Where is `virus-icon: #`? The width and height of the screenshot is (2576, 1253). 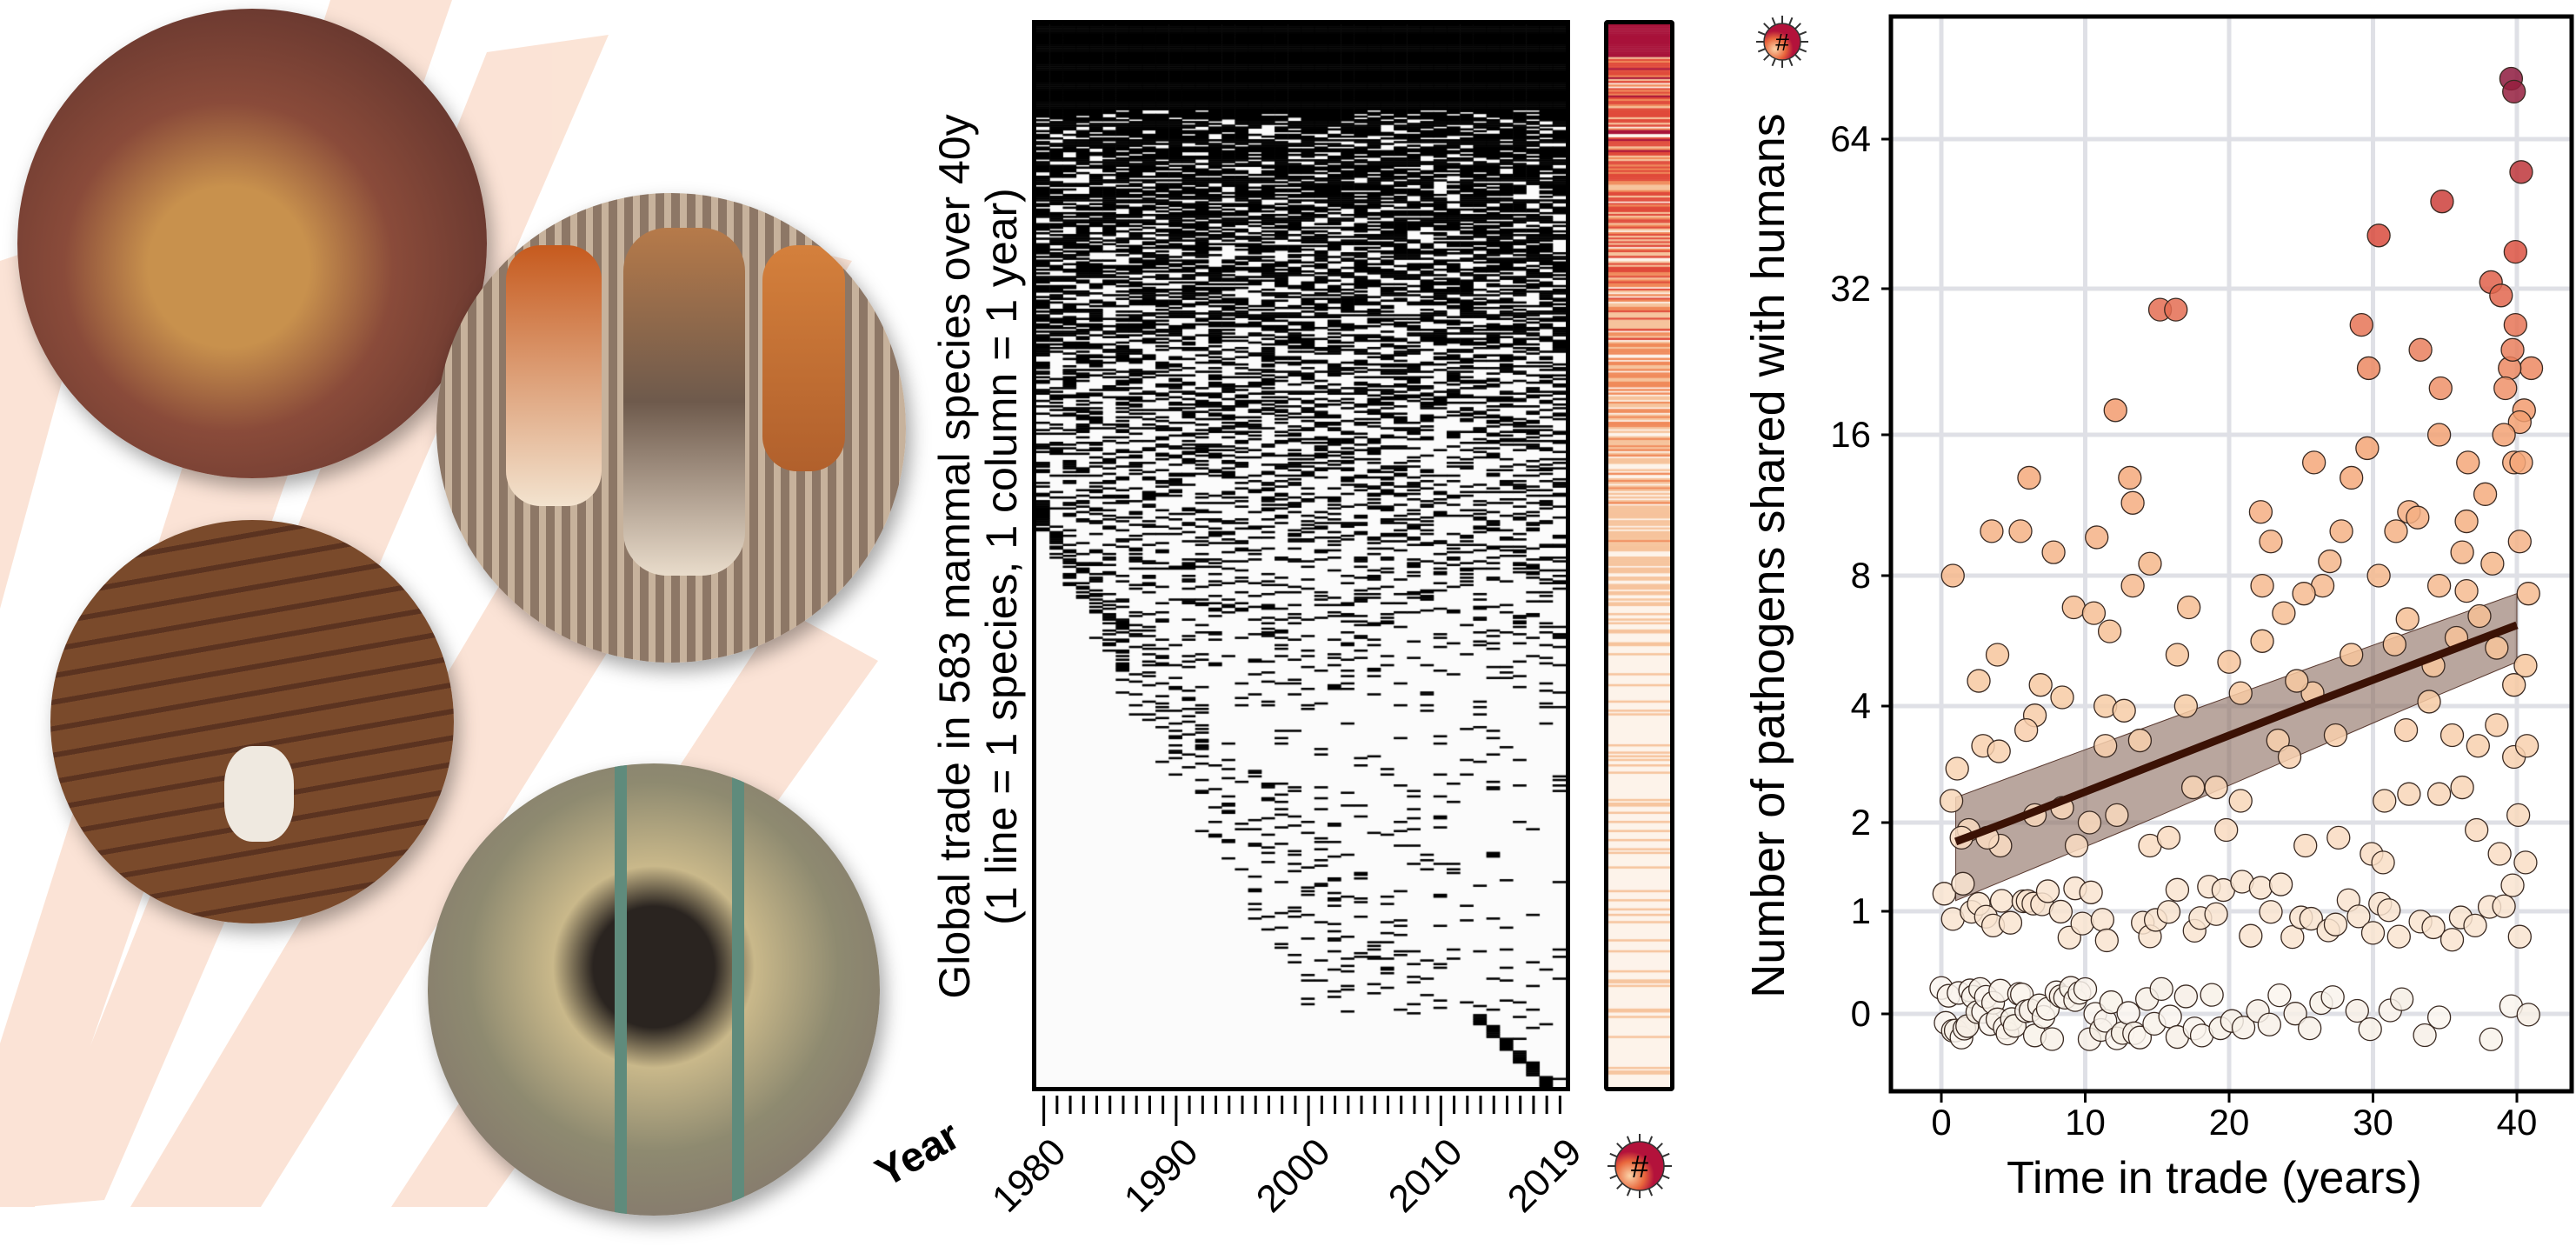
virus-icon: # is located at coordinates (1640, 1166).